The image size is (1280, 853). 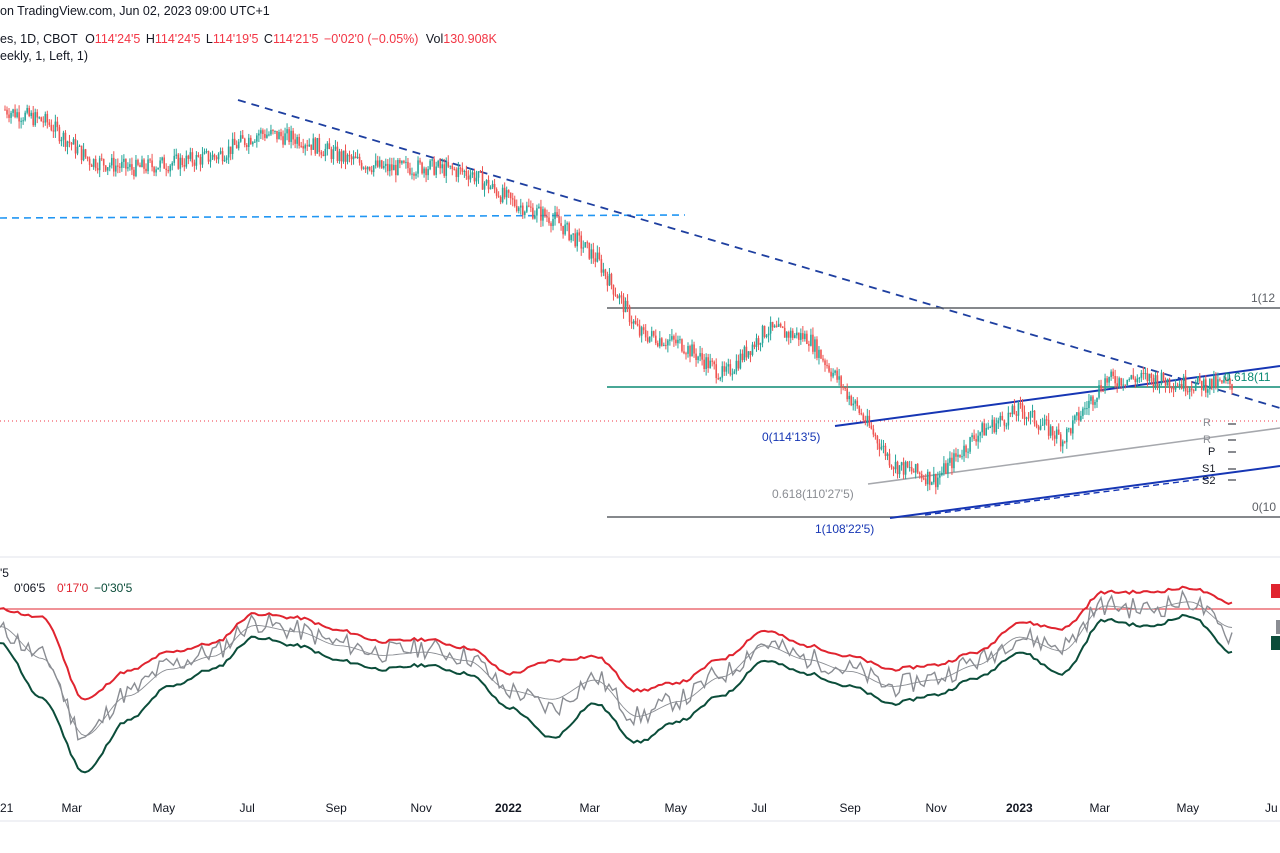 I want to click on x-tick-label: 2022, so click(x=508, y=808).